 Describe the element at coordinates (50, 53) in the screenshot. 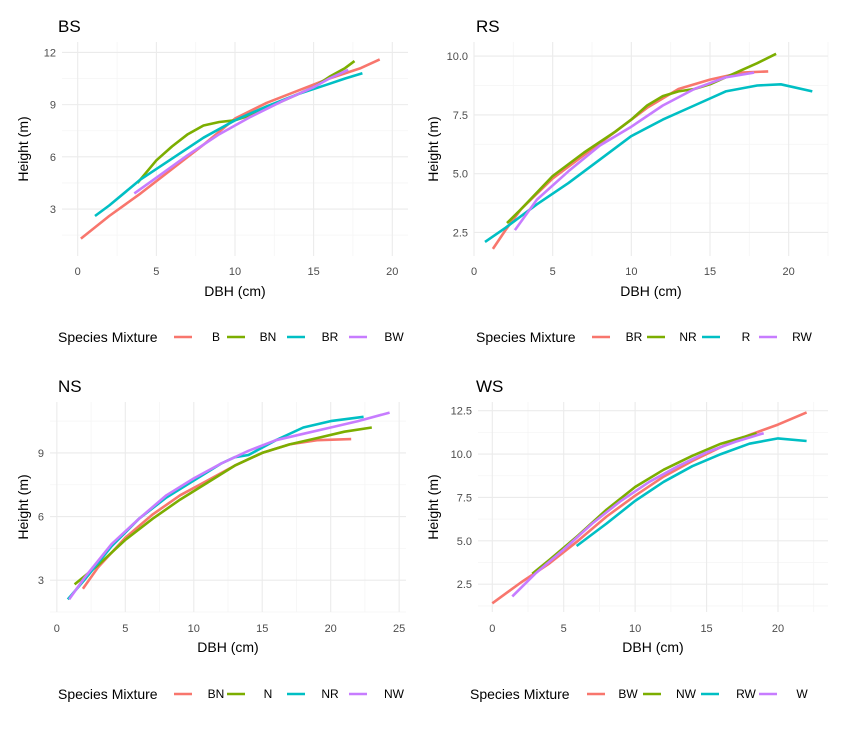

I see `y-tick-label: 12` at that location.